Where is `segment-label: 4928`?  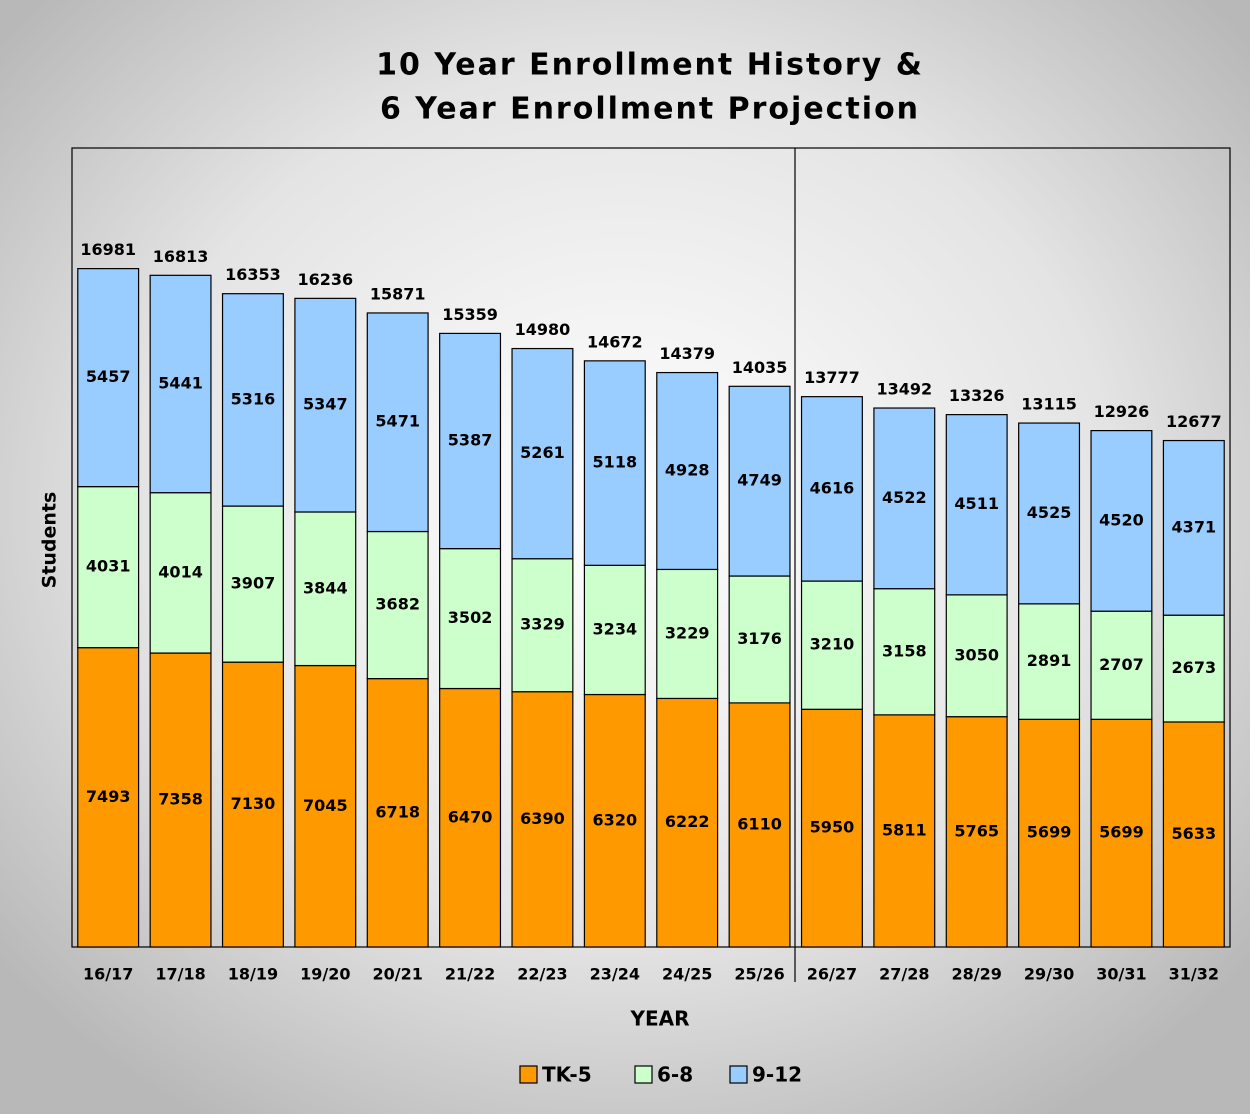 segment-label: 4928 is located at coordinates (687, 469).